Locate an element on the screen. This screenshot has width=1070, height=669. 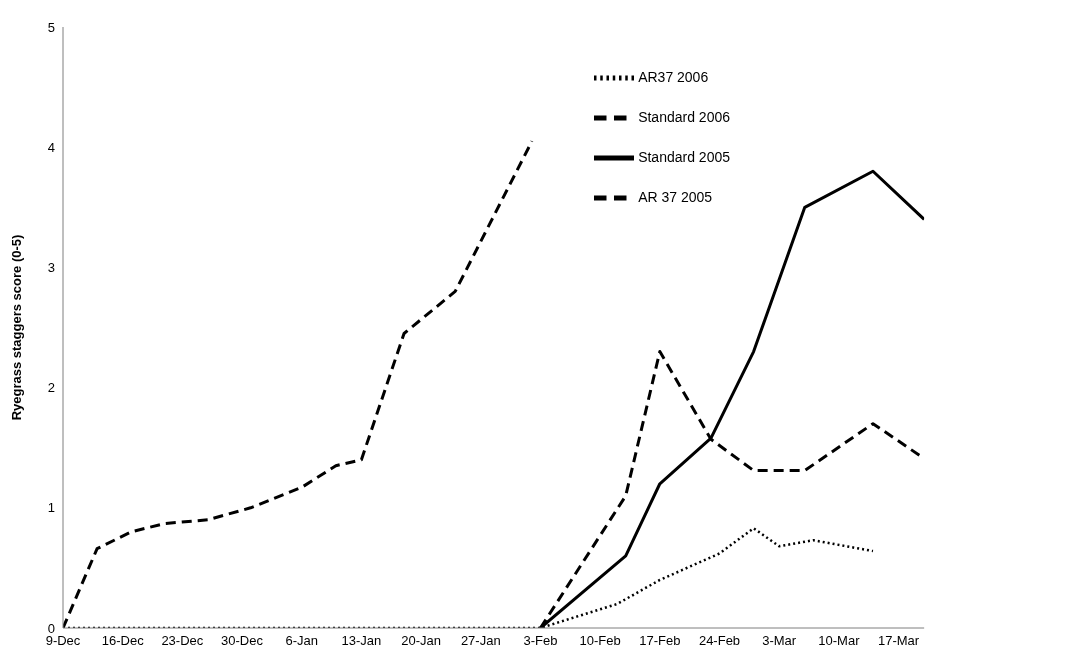
legend-label: AR 37 2005 is located at coordinates (675, 196).